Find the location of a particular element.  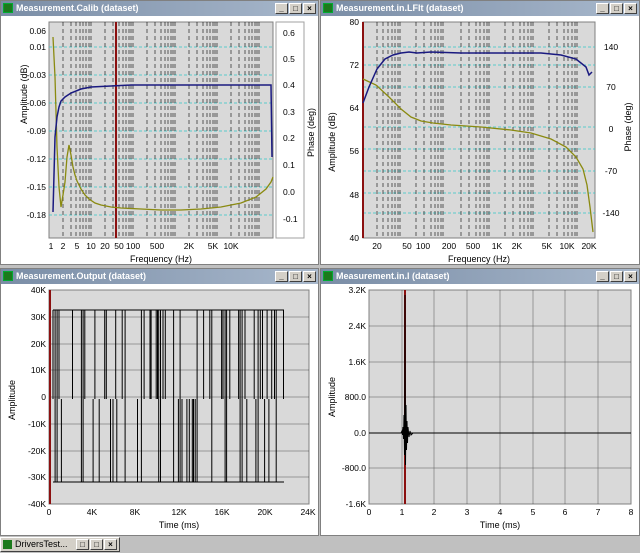

tick-label: -0.09 is located at coordinates (37, 131).